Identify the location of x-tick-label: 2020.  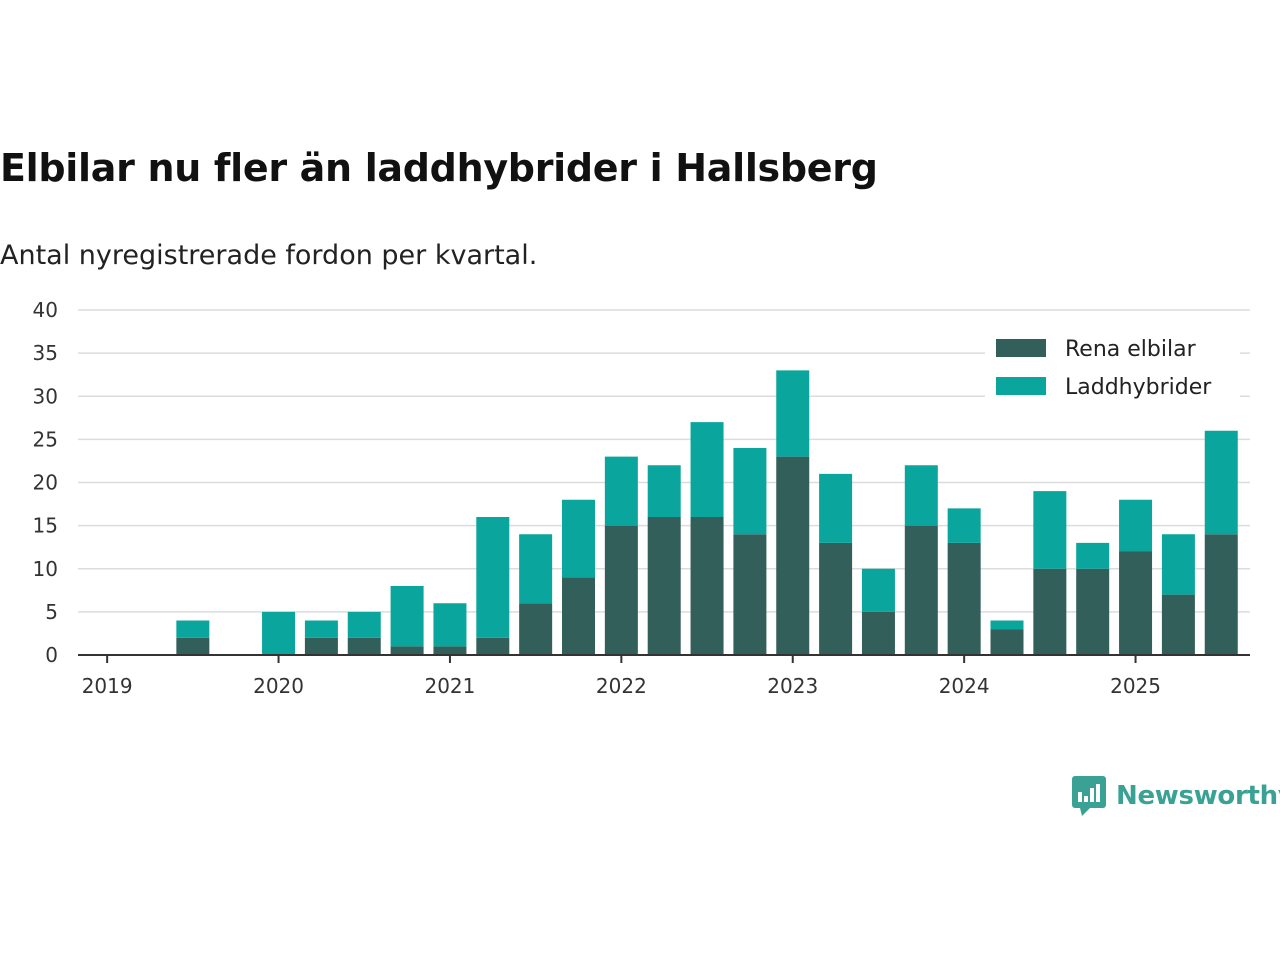
(278, 686).